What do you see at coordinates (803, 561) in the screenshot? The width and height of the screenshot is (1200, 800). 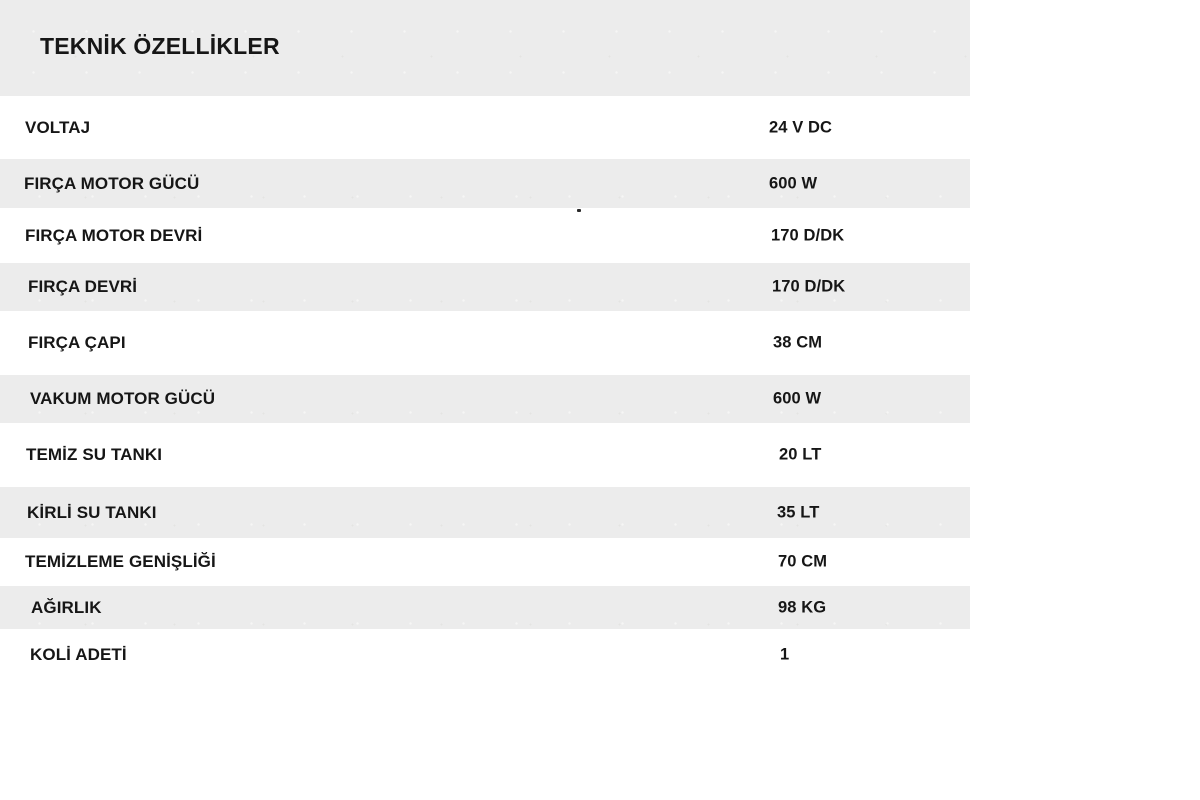 I see `spec-value: 70 CM` at bounding box center [803, 561].